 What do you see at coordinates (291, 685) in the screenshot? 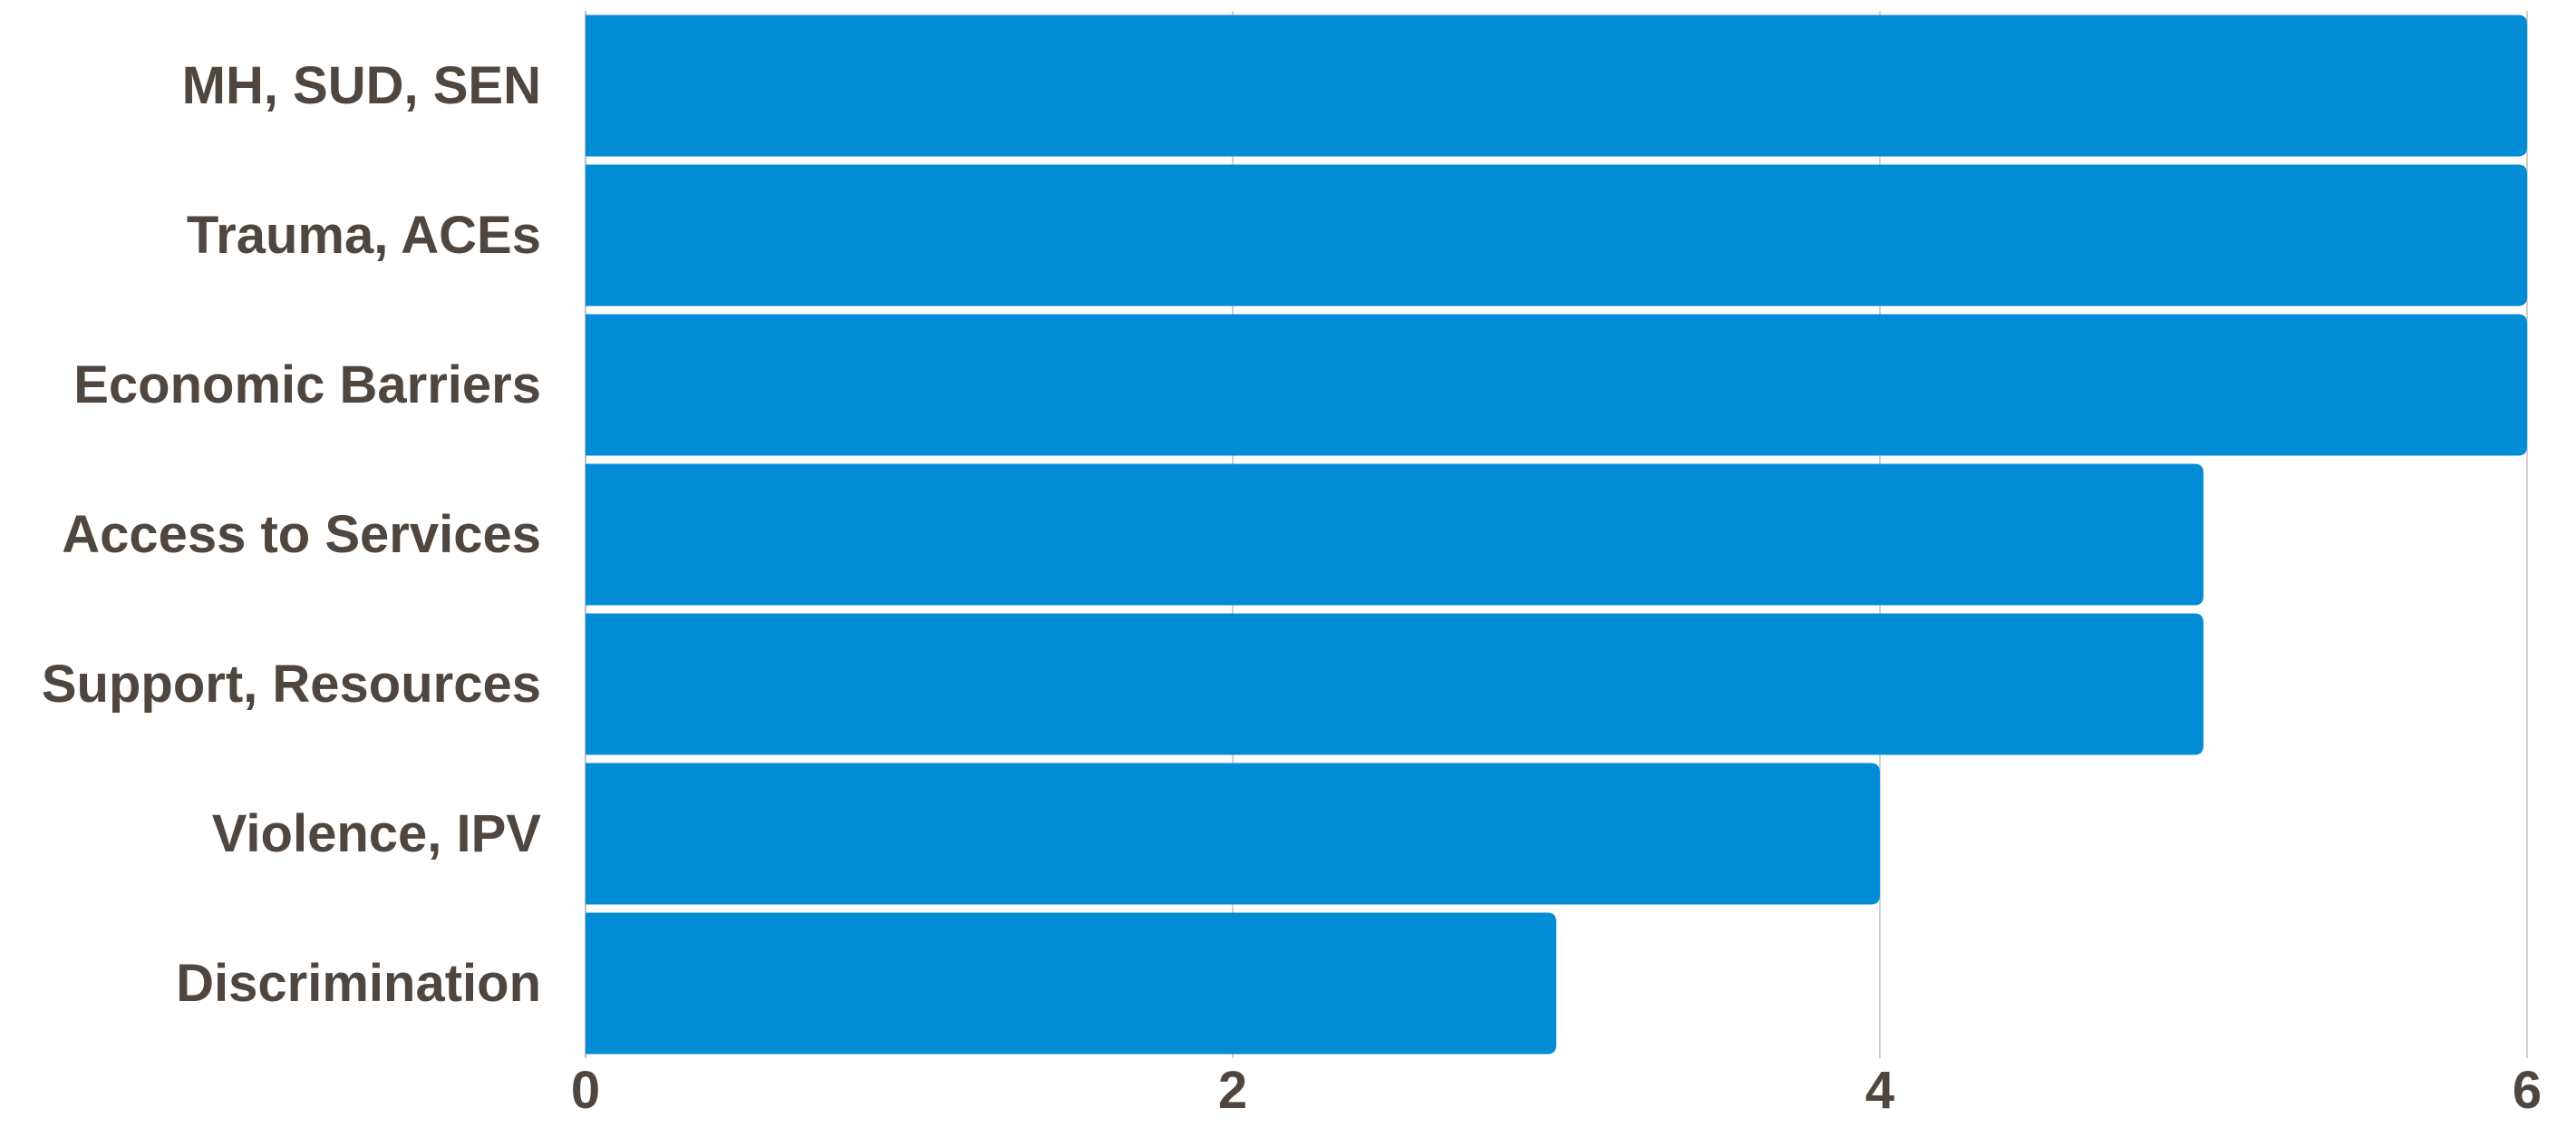
I see `category-label: Support, Resources` at bounding box center [291, 685].